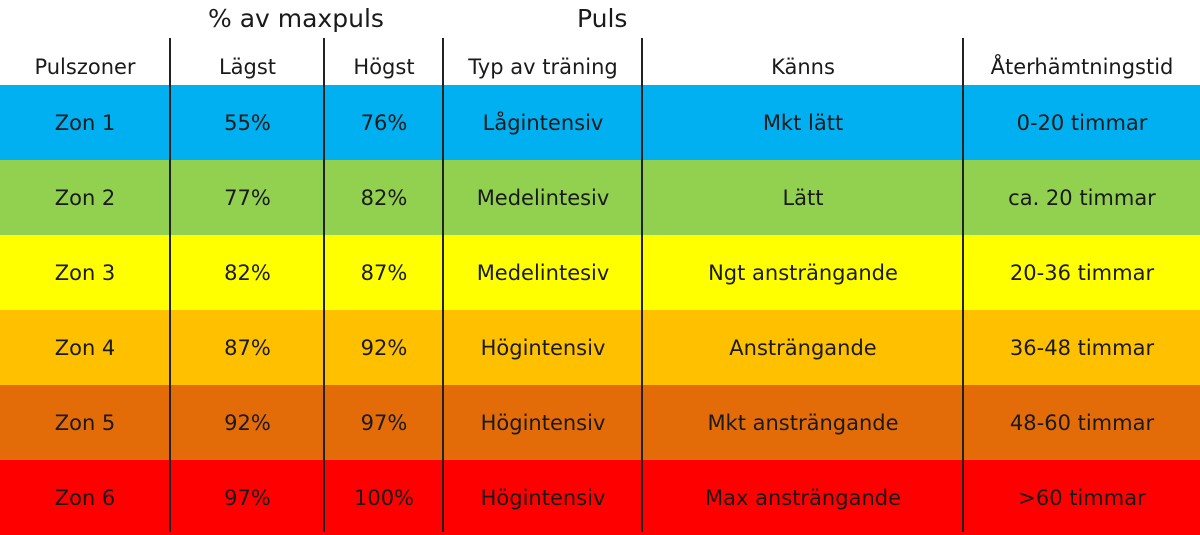  Describe the element at coordinates (384, 197) in the screenshot. I see `highest-cell: 82%` at that location.